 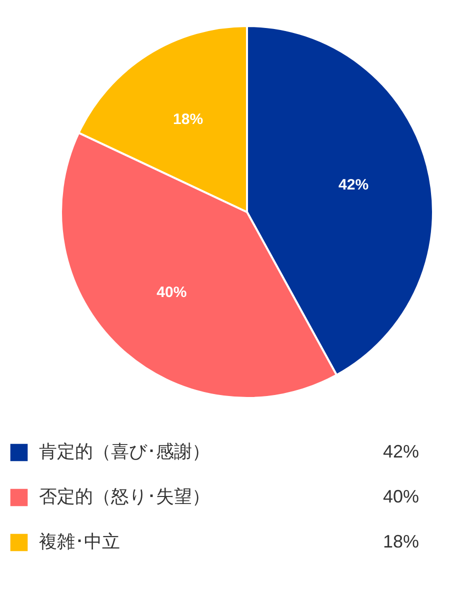 I want to click on data-label: 40%, so click(x=171, y=293).